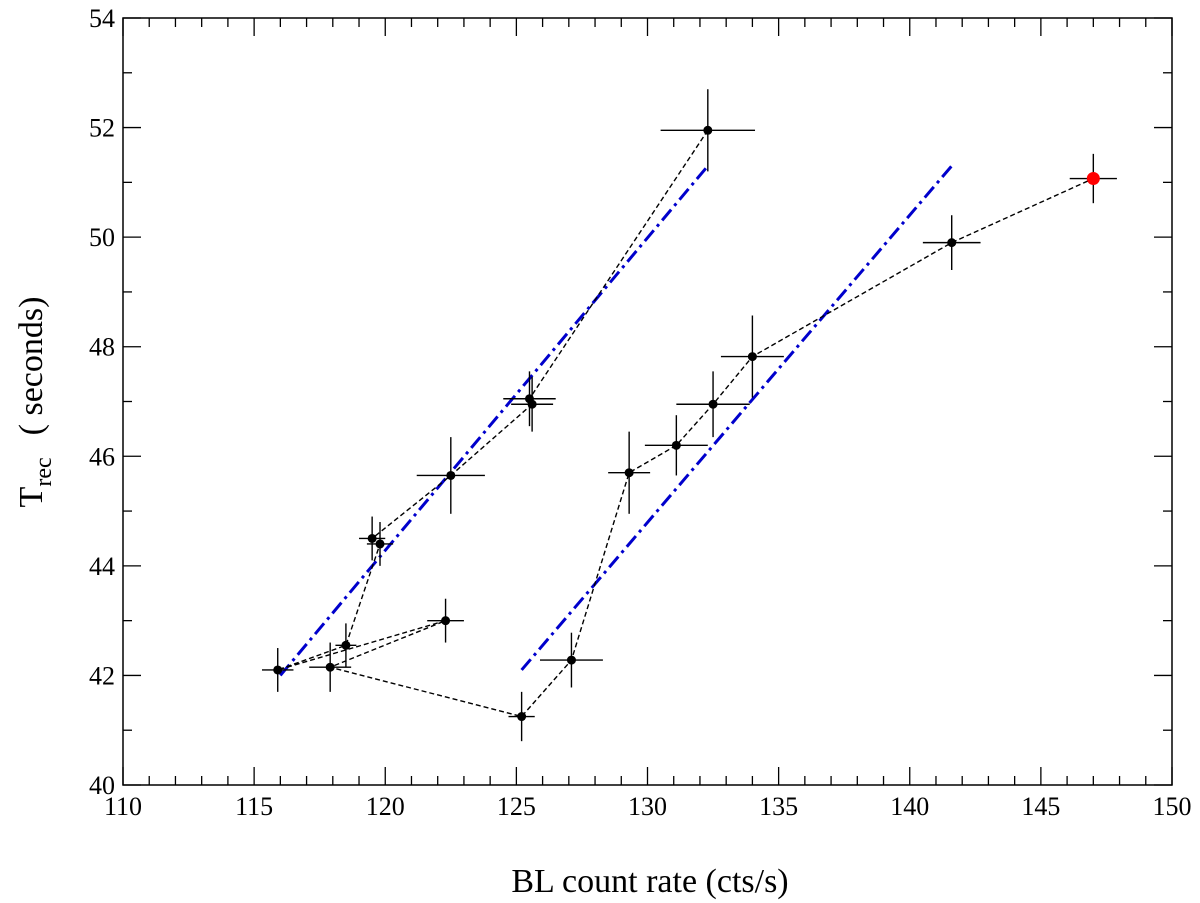 This screenshot has height=903, width=1200. Describe the element at coordinates (102, 128) in the screenshot. I see `y-tick-label: 52` at that location.